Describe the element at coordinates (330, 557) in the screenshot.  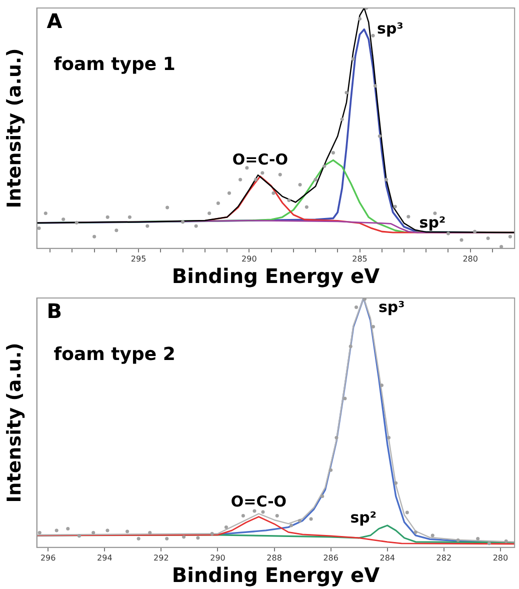
I see `x-tick-label: 286` at that location.